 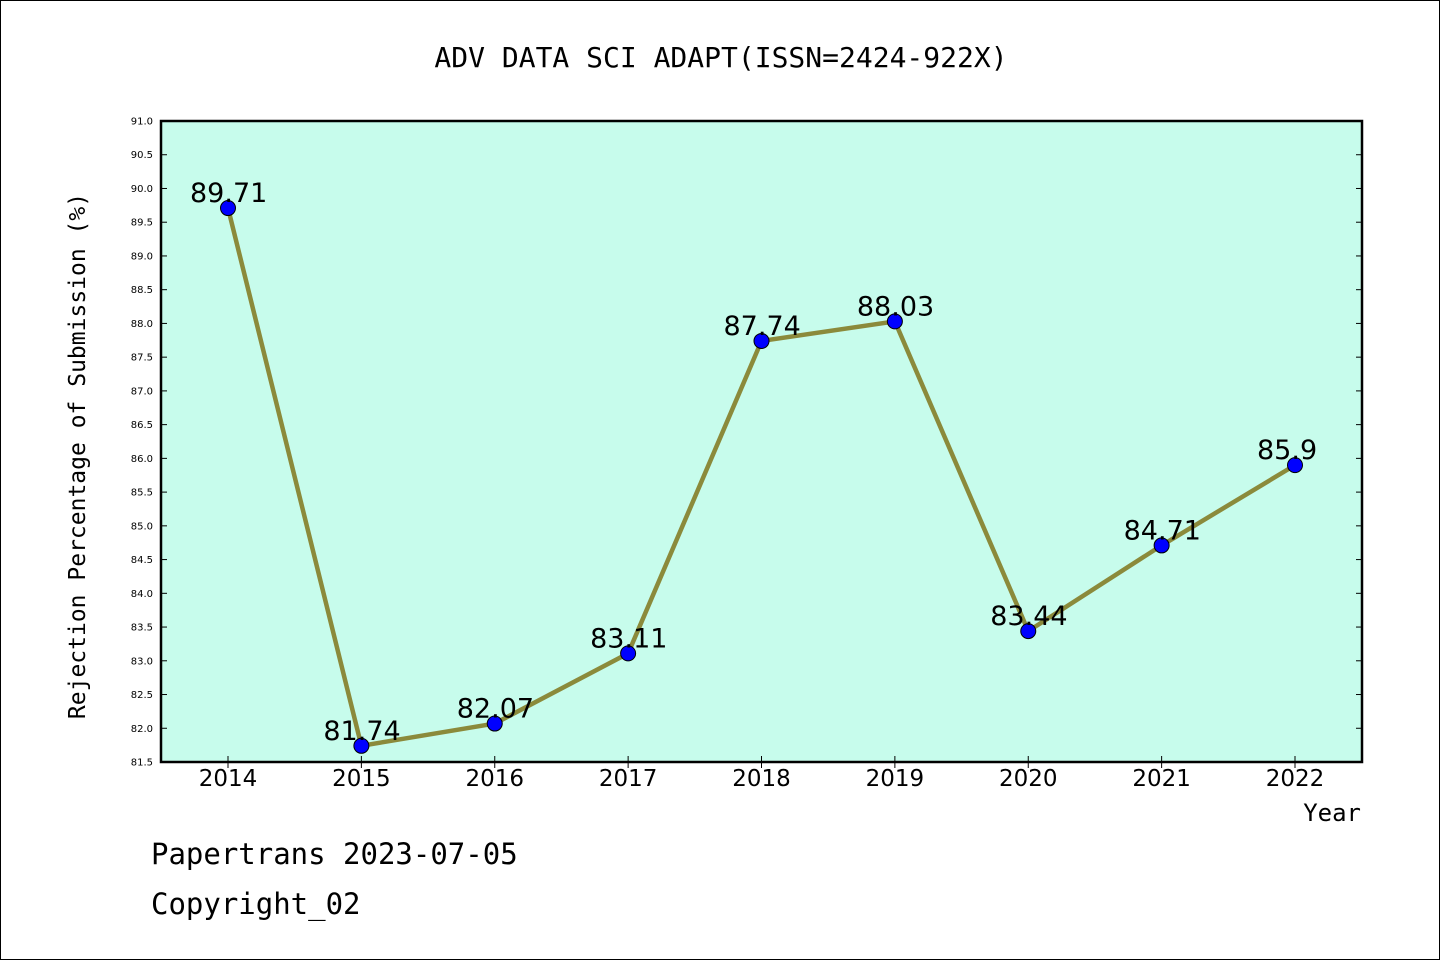 What do you see at coordinates (142, 459) in the screenshot?
I see `y-tick-label: 86.0` at bounding box center [142, 459].